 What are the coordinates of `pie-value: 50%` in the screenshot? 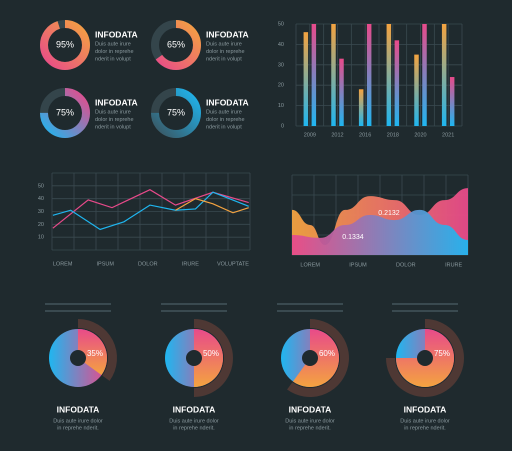 It's located at (211, 353).